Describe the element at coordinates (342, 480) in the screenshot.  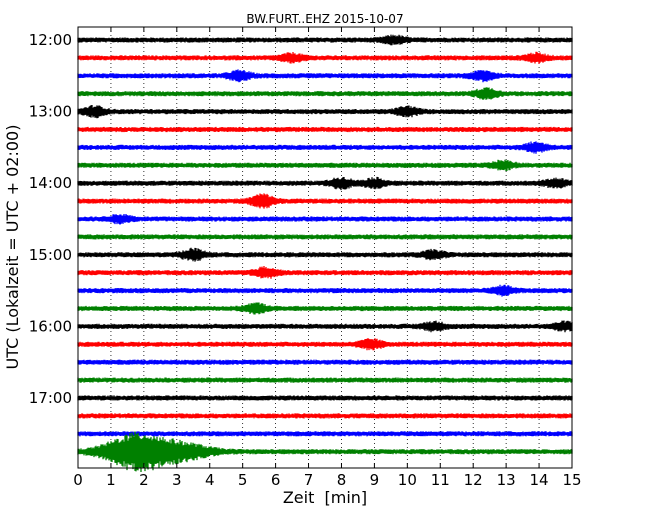
I see `x-tick-label: 8` at that location.